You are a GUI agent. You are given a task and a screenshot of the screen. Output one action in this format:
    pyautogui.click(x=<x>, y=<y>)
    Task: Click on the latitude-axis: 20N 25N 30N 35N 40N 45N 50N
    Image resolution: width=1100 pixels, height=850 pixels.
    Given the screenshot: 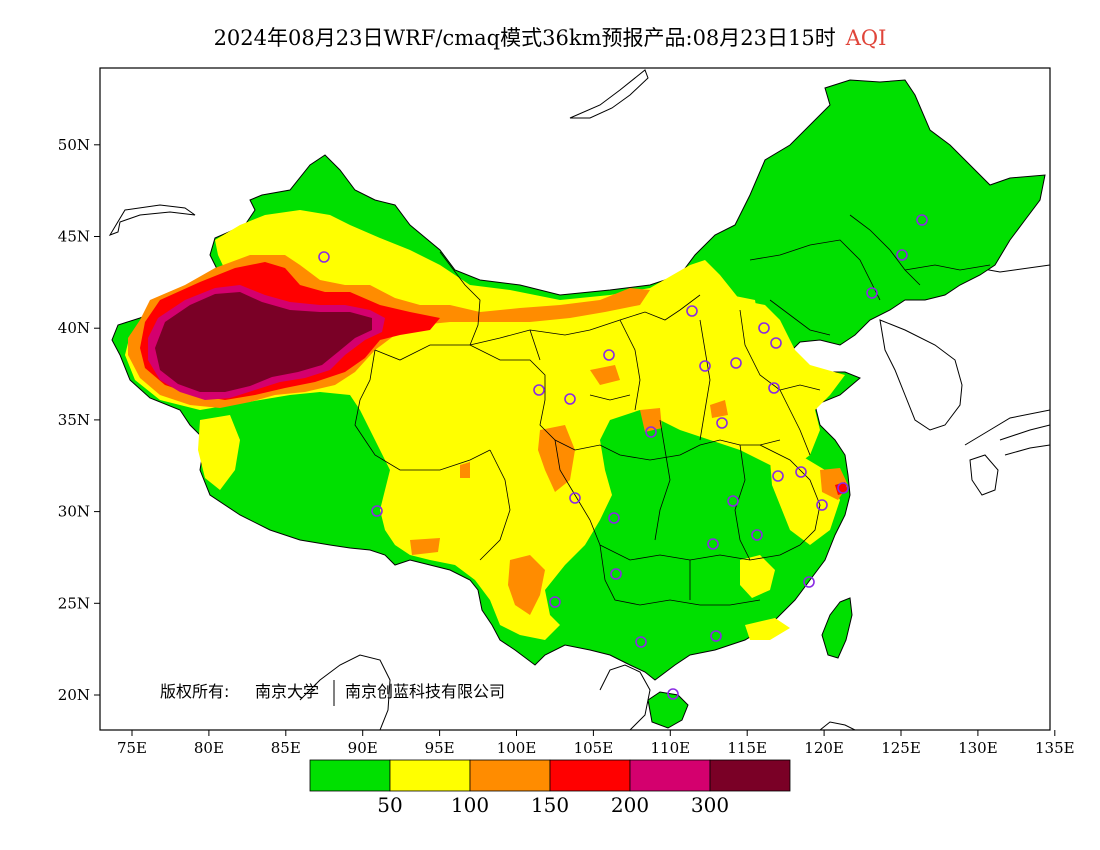 What is the action you would take?
    pyautogui.click(x=79, y=420)
    